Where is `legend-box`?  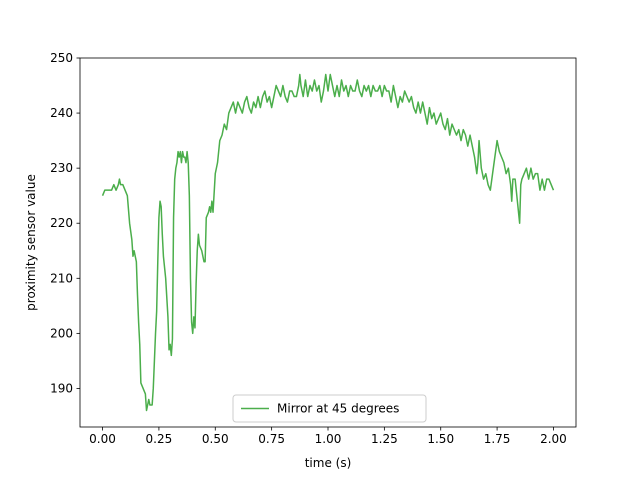
legend-box is located at coordinates (329, 408).